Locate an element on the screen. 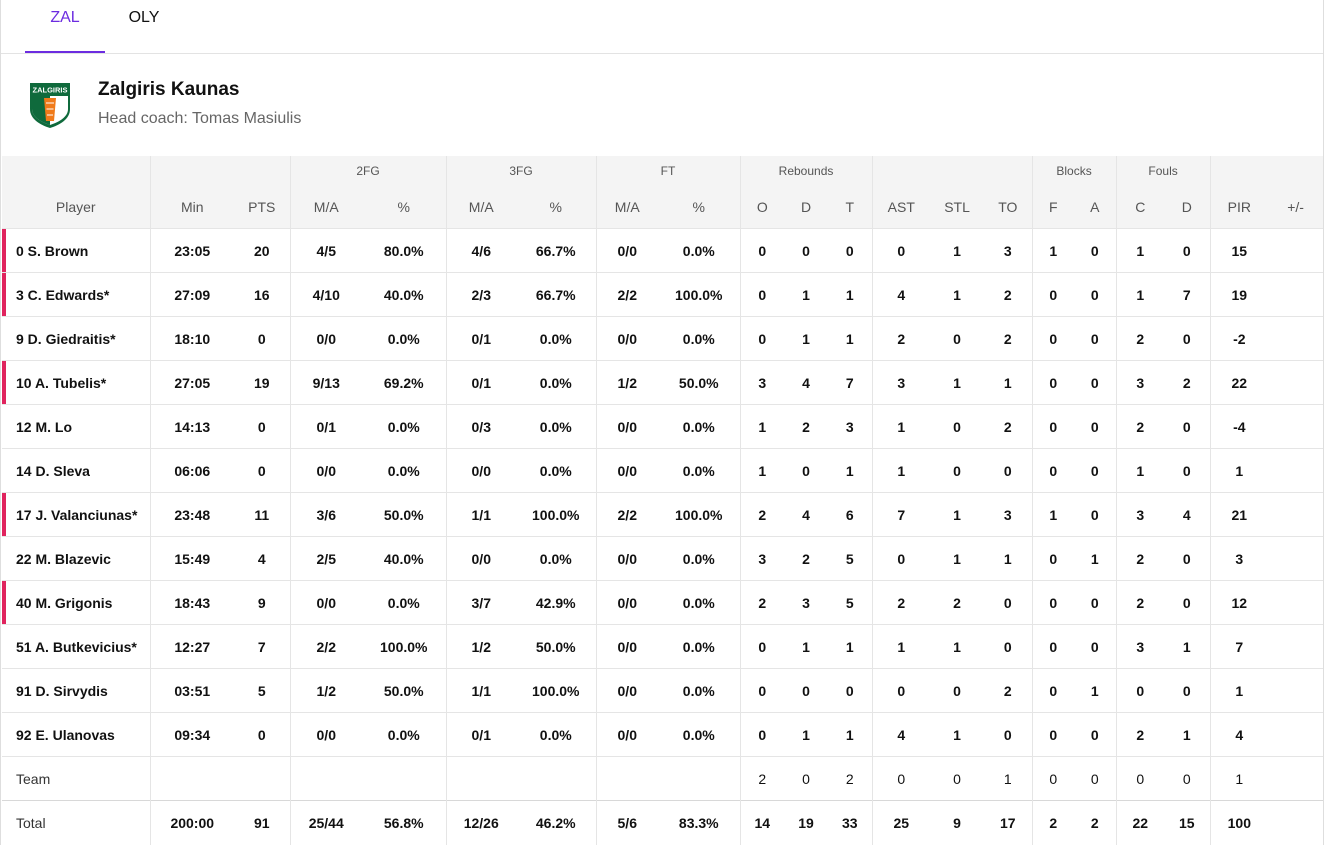 The image size is (1324, 845). col-3fg-pct: % is located at coordinates (556, 207).